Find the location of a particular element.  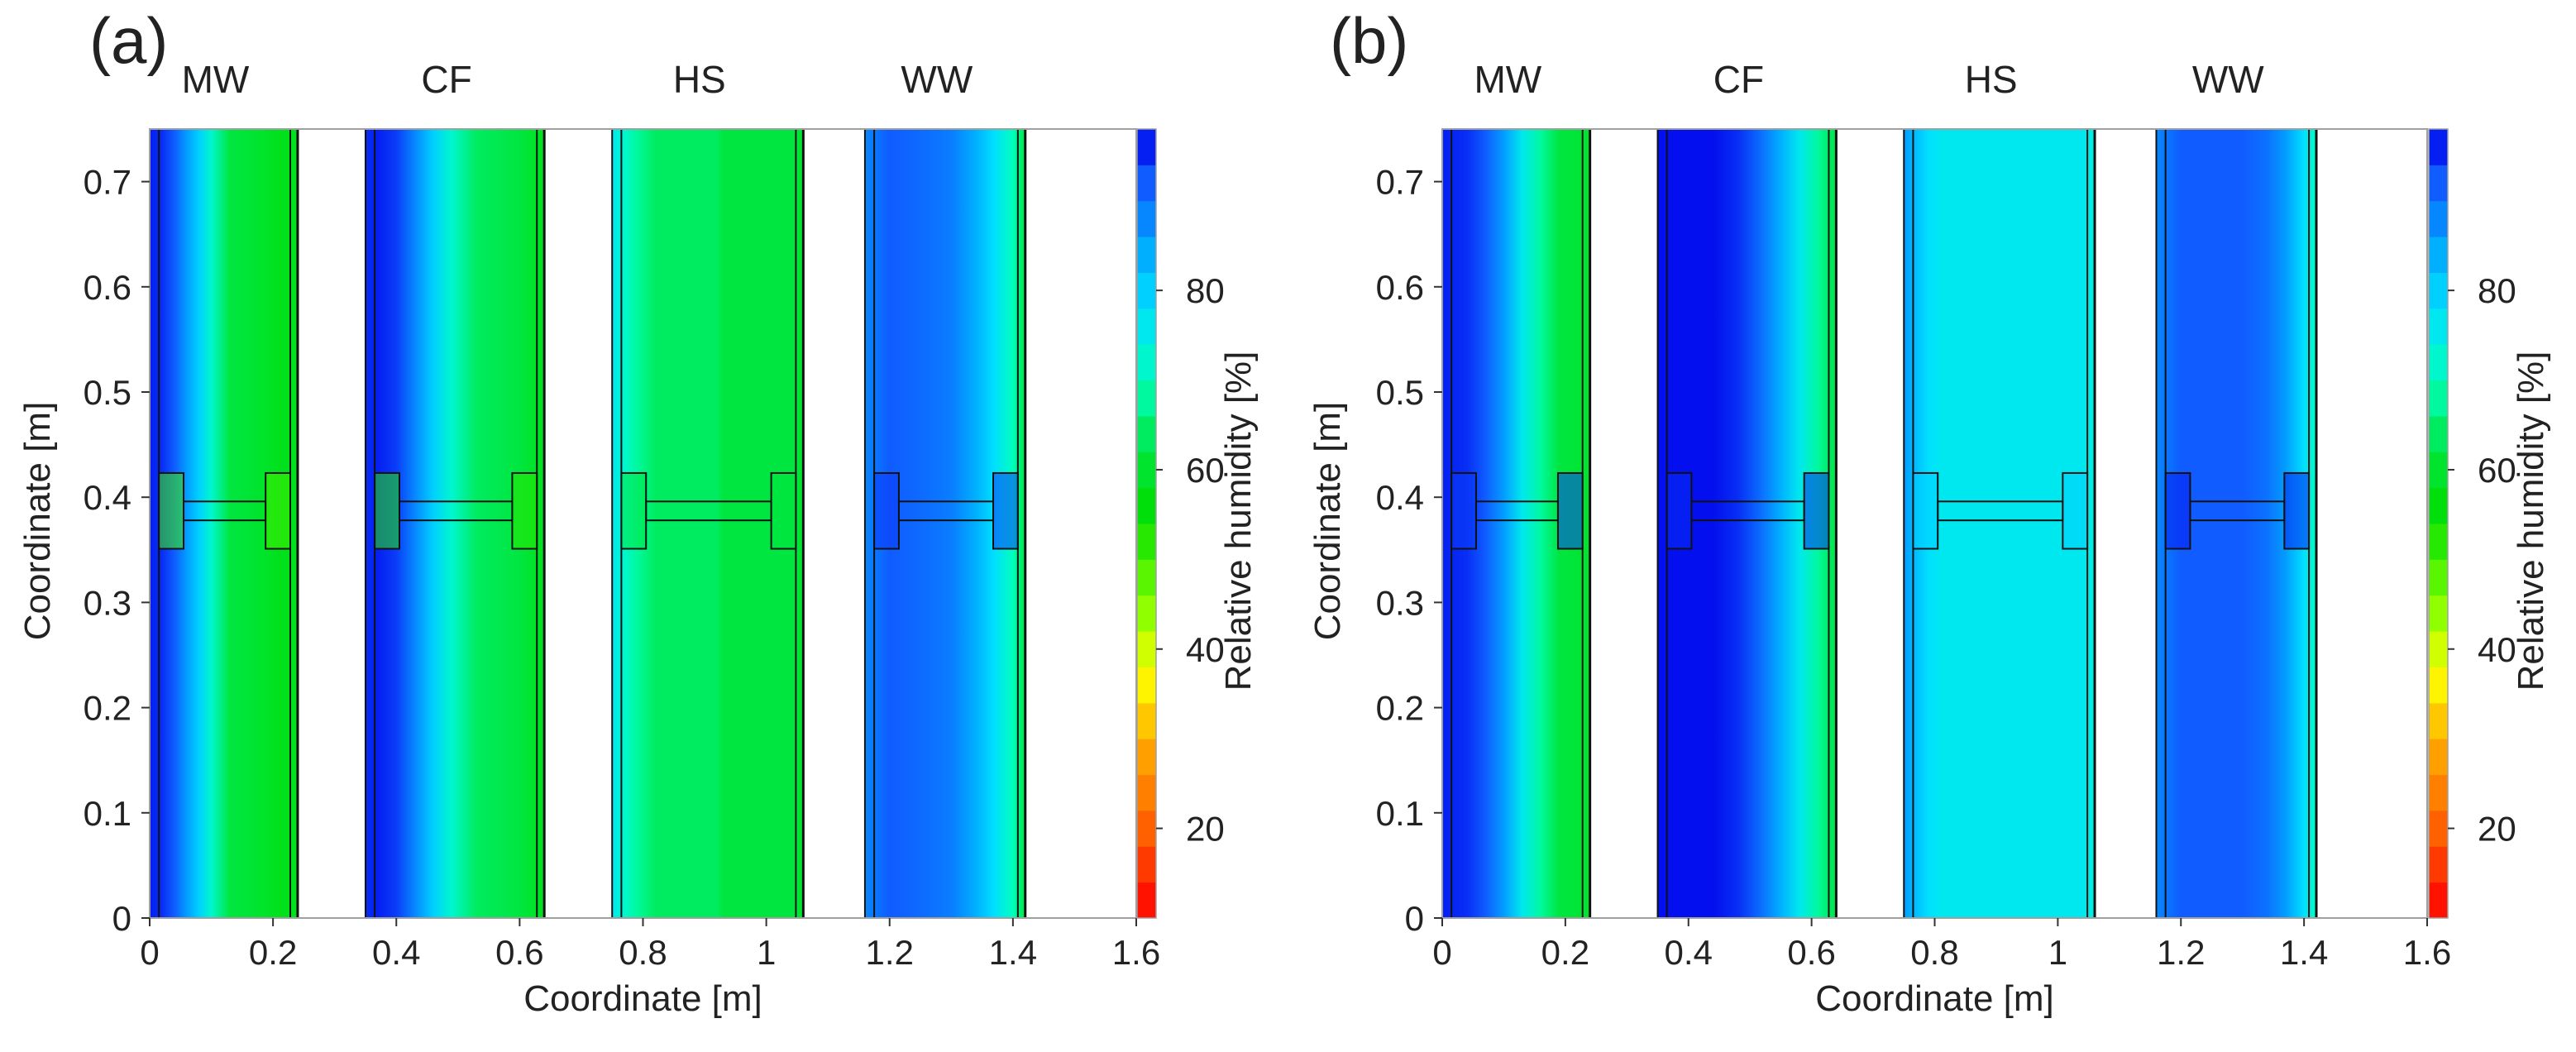

panel-label: (b) is located at coordinates (1369, 40).